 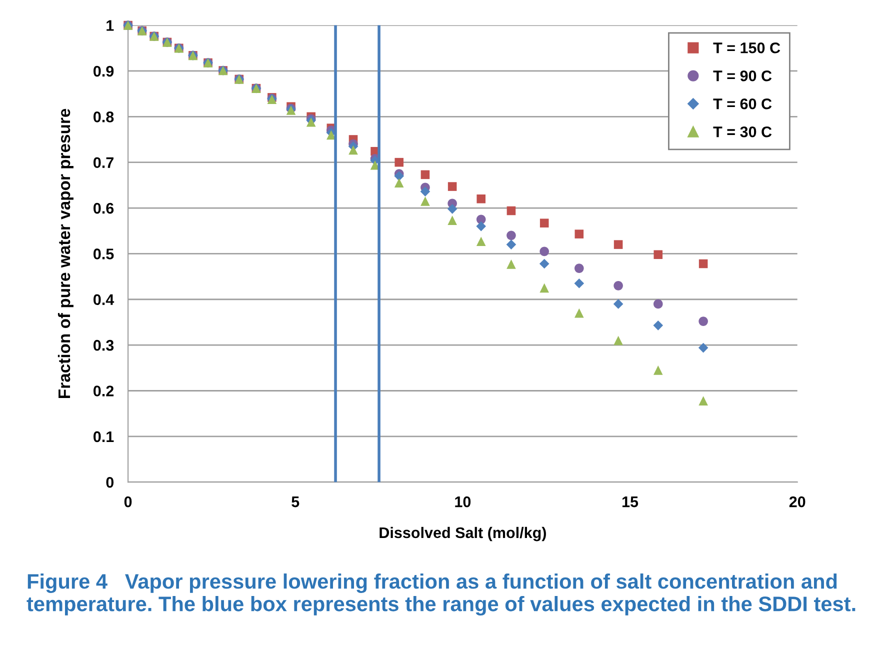 What do you see at coordinates (104, 117) in the screenshot?
I see `y-tick-label: 0.8` at bounding box center [104, 117].